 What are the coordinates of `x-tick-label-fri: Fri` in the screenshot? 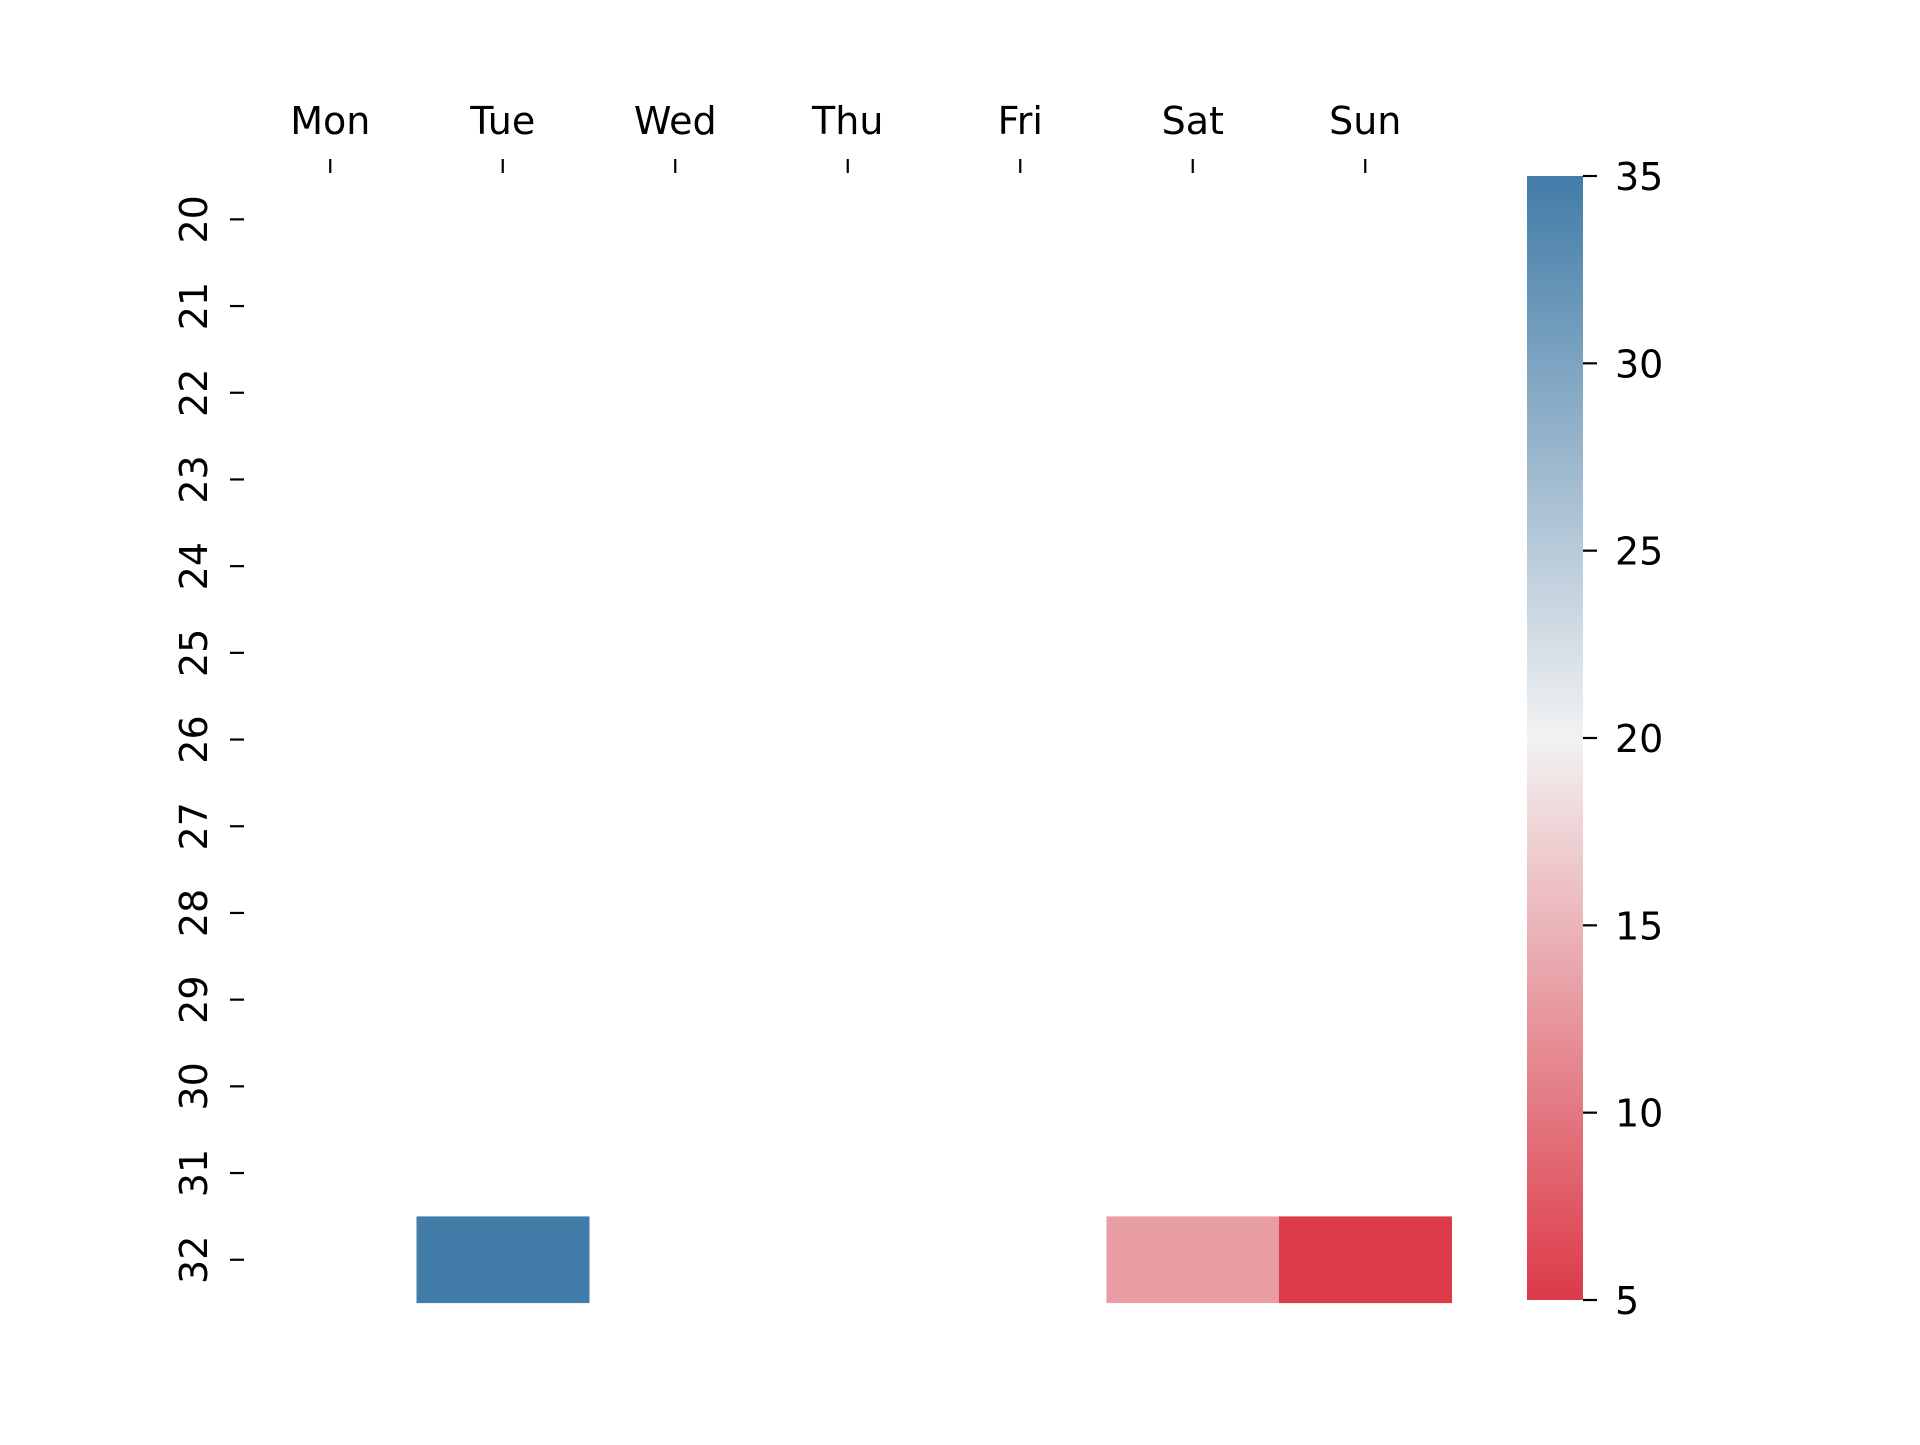 It's located at (1020, 121).